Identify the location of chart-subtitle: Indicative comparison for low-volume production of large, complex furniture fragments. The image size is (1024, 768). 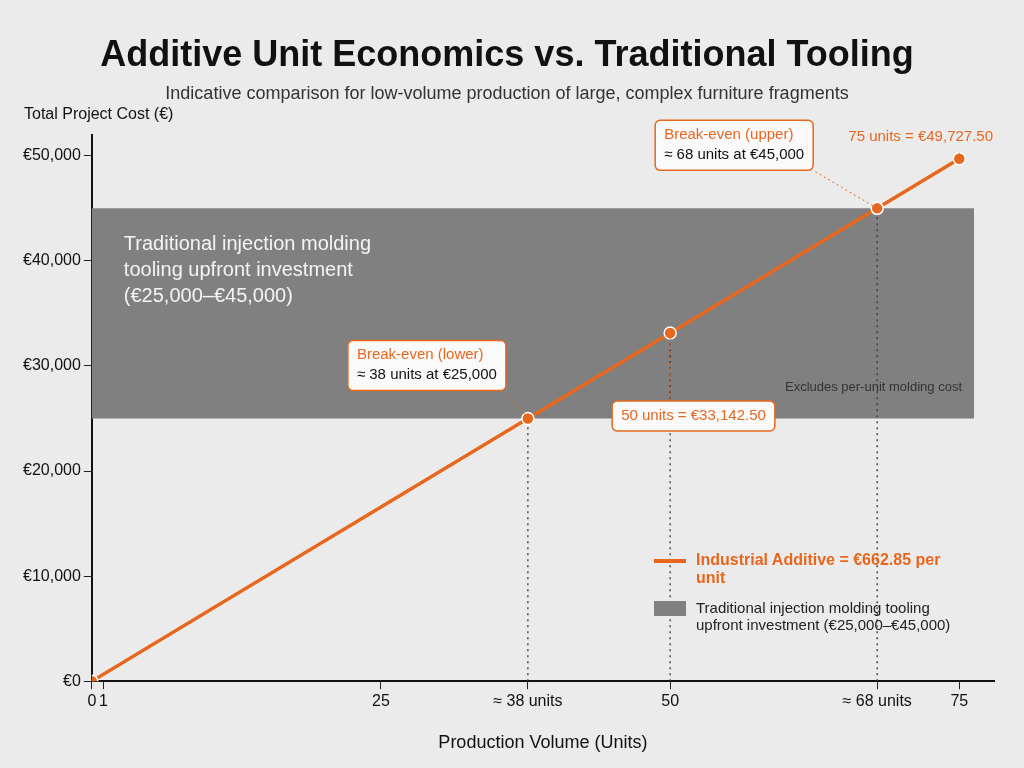
(507, 92).